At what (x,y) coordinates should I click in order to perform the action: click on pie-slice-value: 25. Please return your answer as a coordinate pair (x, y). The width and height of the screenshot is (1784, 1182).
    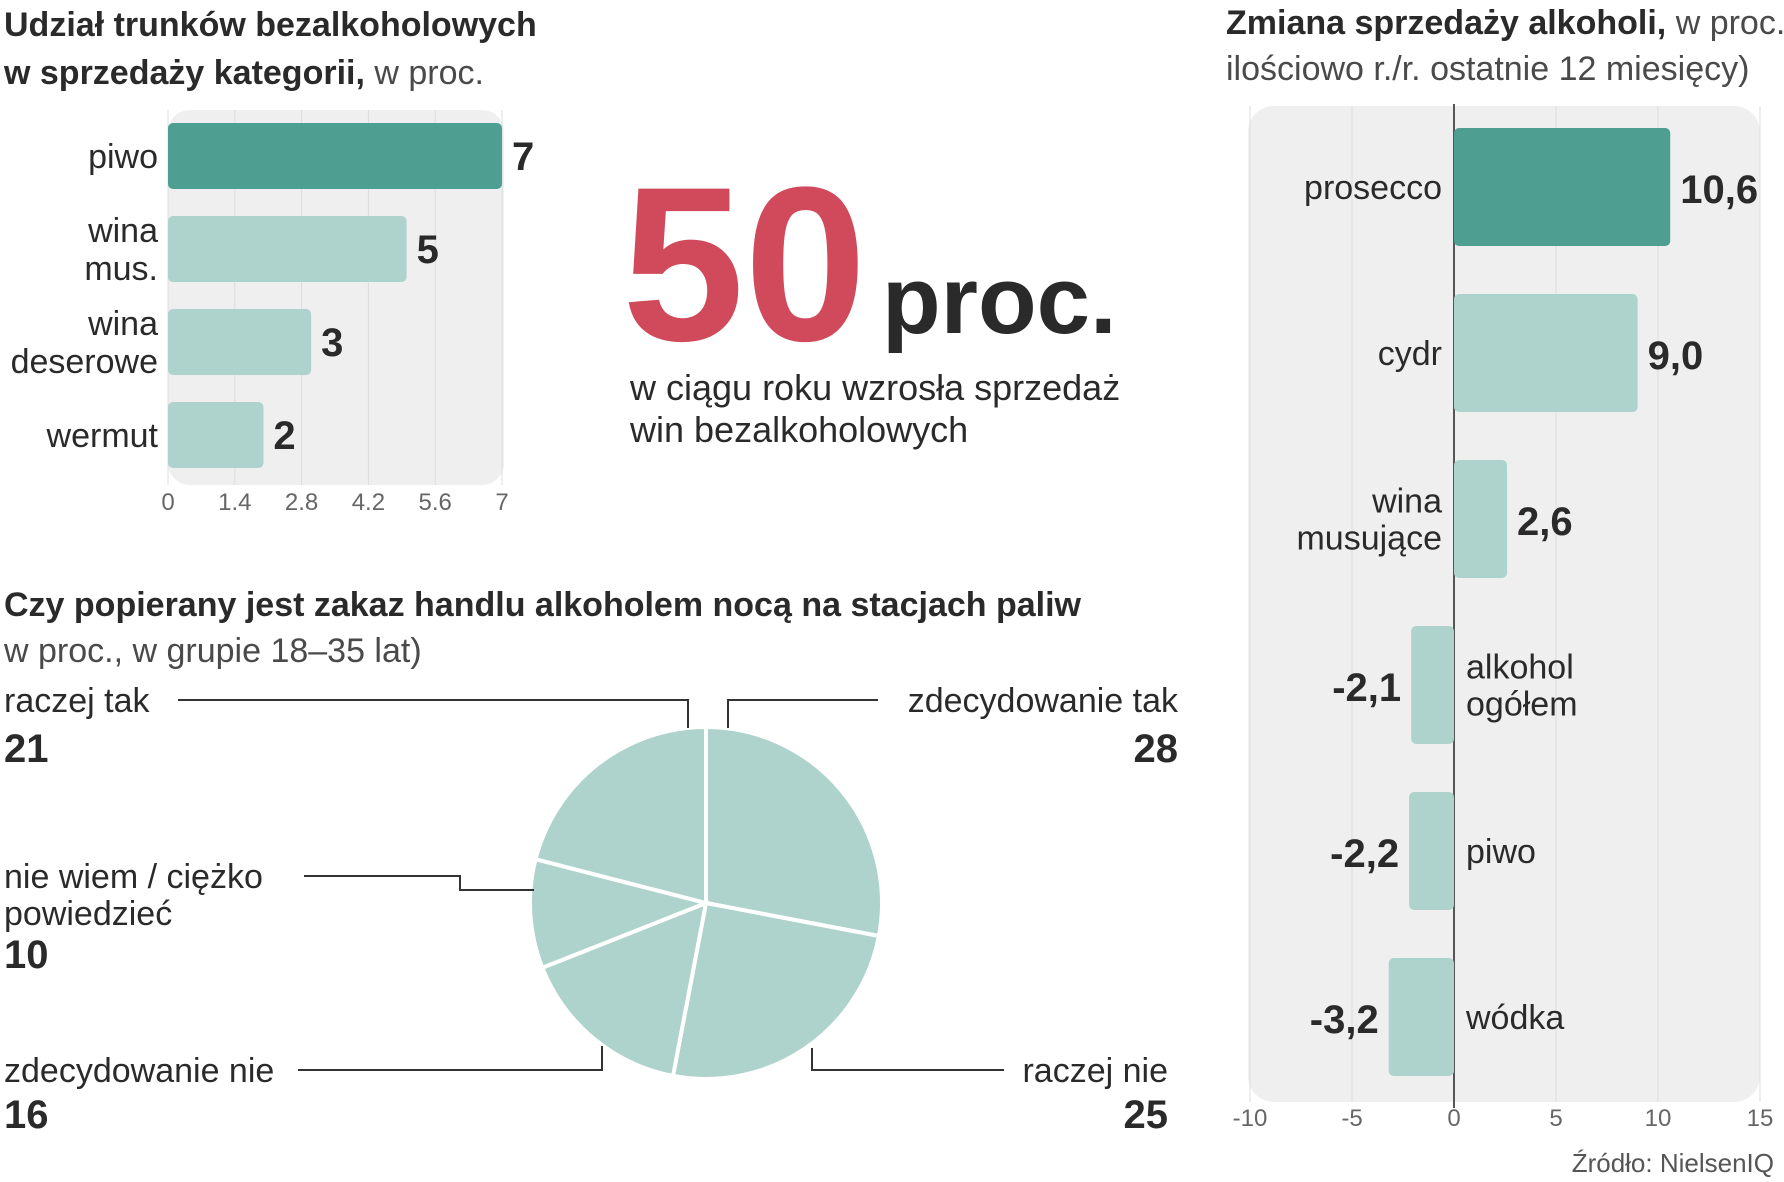
    Looking at the image, I should click on (1146, 1115).